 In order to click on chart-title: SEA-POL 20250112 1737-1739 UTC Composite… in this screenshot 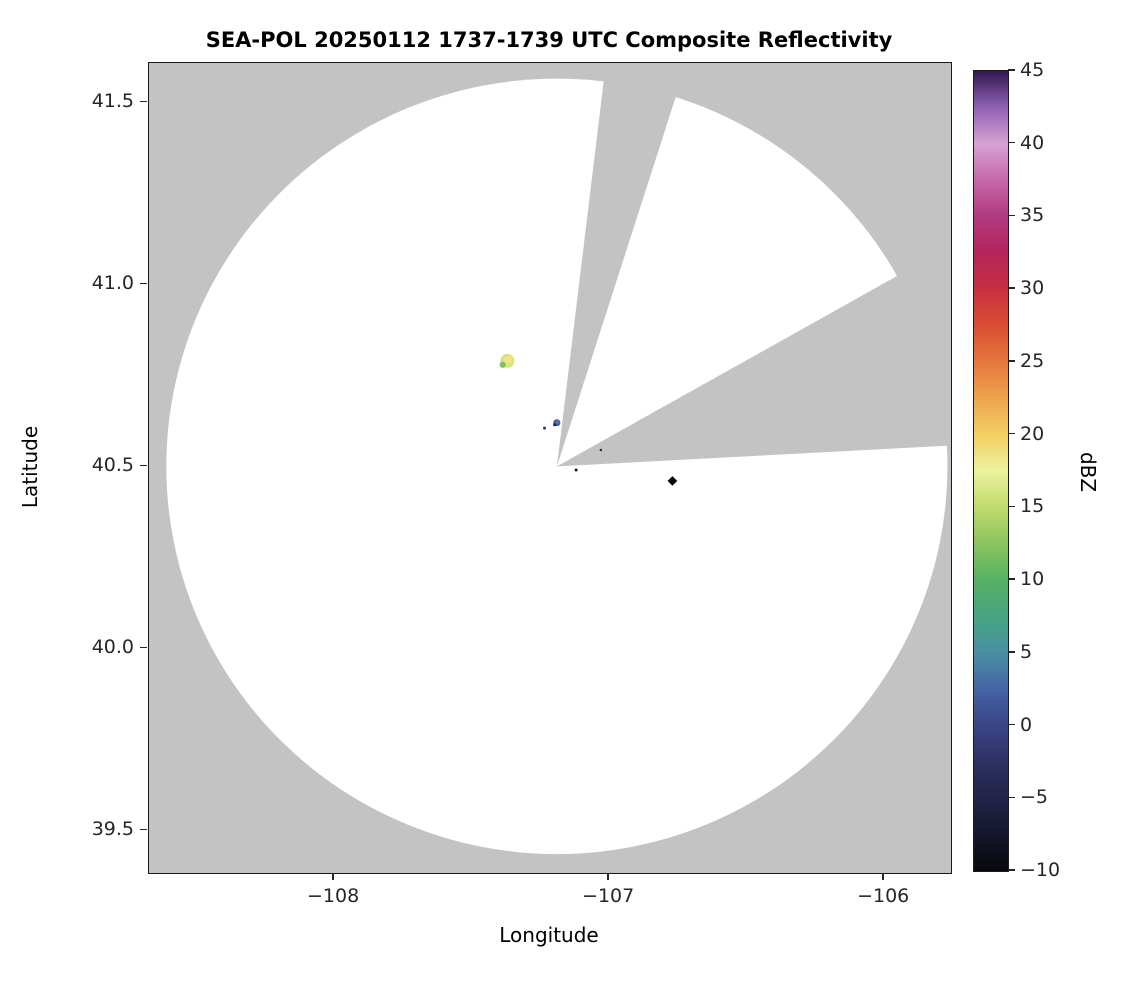, I will do `click(549, 40)`.